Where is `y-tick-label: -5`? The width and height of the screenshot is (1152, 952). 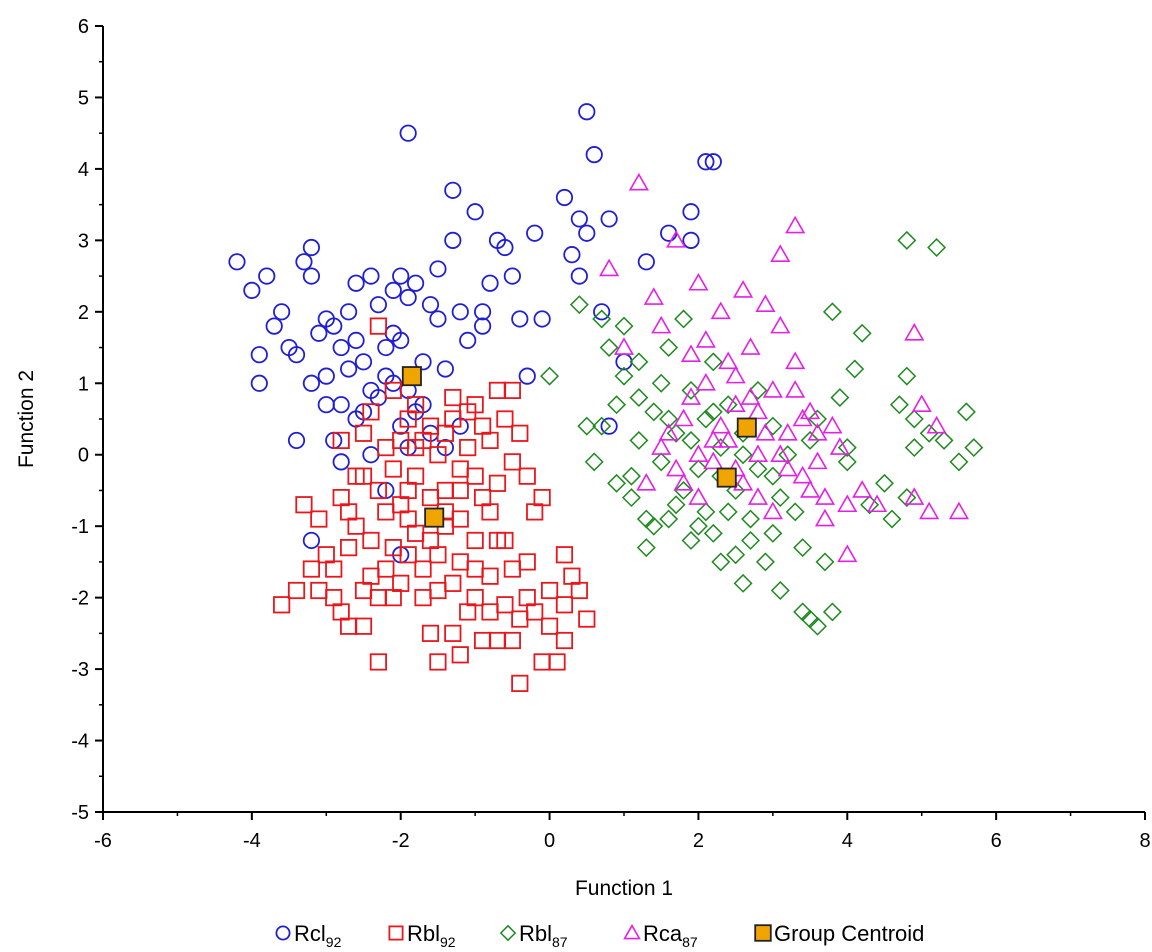
y-tick-label: -5 is located at coordinates (80, 813).